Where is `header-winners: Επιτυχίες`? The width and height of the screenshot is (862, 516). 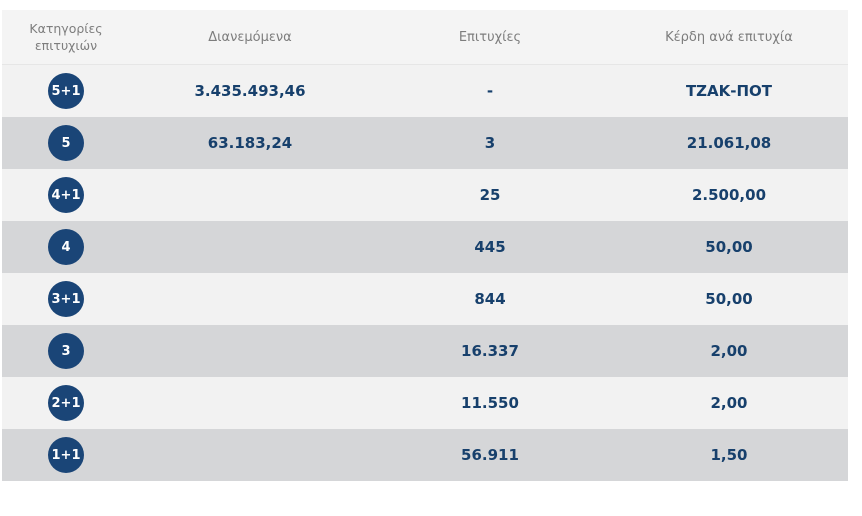
header-winners: Επιτυχίες is located at coordinates (490, 37).